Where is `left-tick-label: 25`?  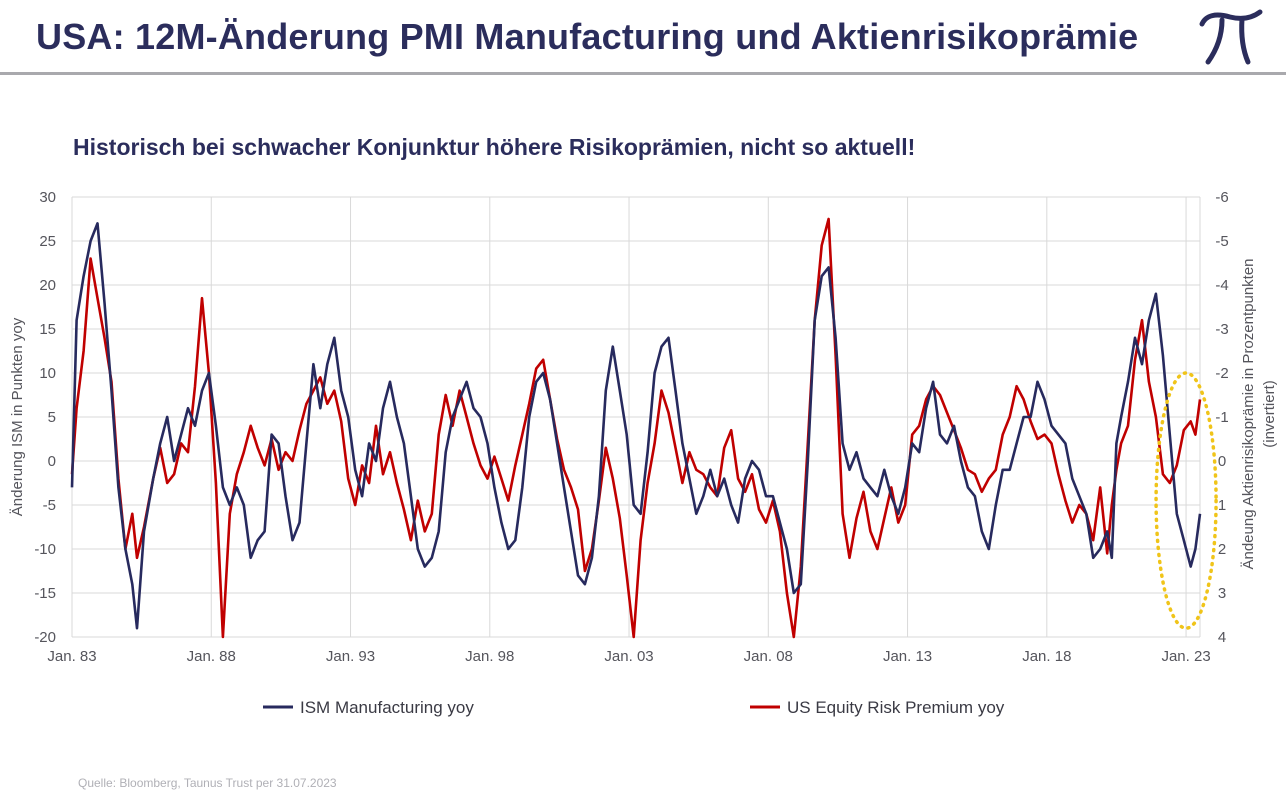 left-tick-label: 25 is located at coordinates (47, 241).